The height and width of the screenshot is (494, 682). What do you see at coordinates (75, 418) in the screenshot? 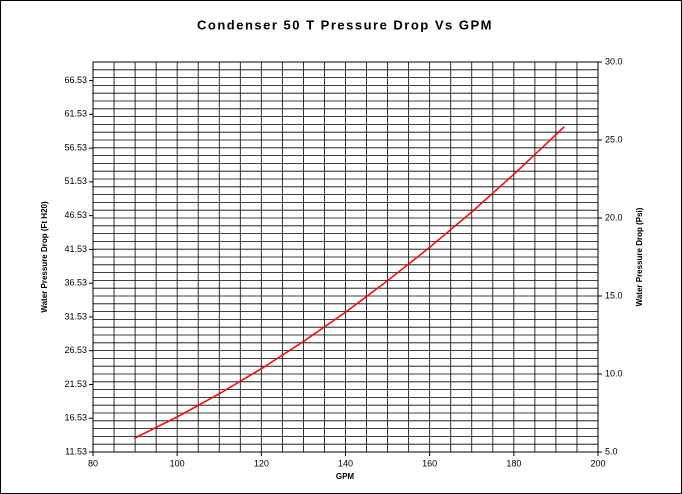
I see `y-tick-label: 16.53` at bounding box center [75, 418].